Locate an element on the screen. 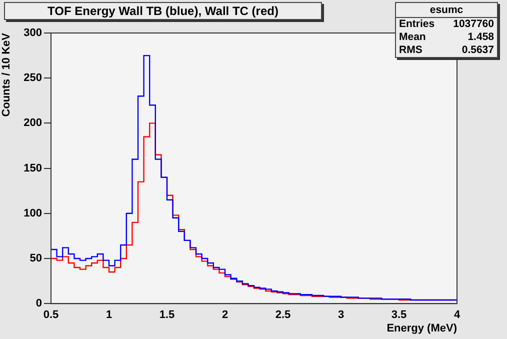  x-axis-title: Energy (MeV) is located at coordinates (422, 328).